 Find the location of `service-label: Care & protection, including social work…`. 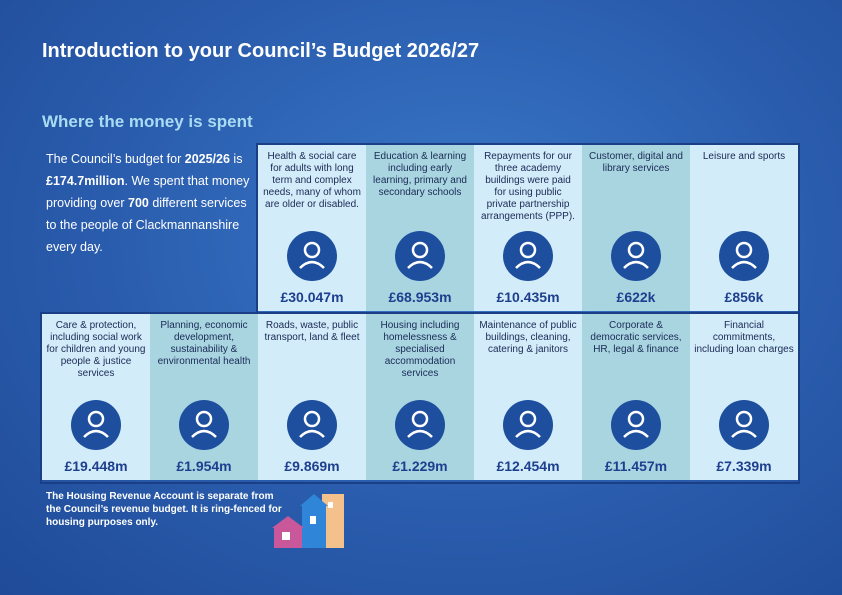

service-label: Care & protection, including social work… is located at coordinates (96, 349).